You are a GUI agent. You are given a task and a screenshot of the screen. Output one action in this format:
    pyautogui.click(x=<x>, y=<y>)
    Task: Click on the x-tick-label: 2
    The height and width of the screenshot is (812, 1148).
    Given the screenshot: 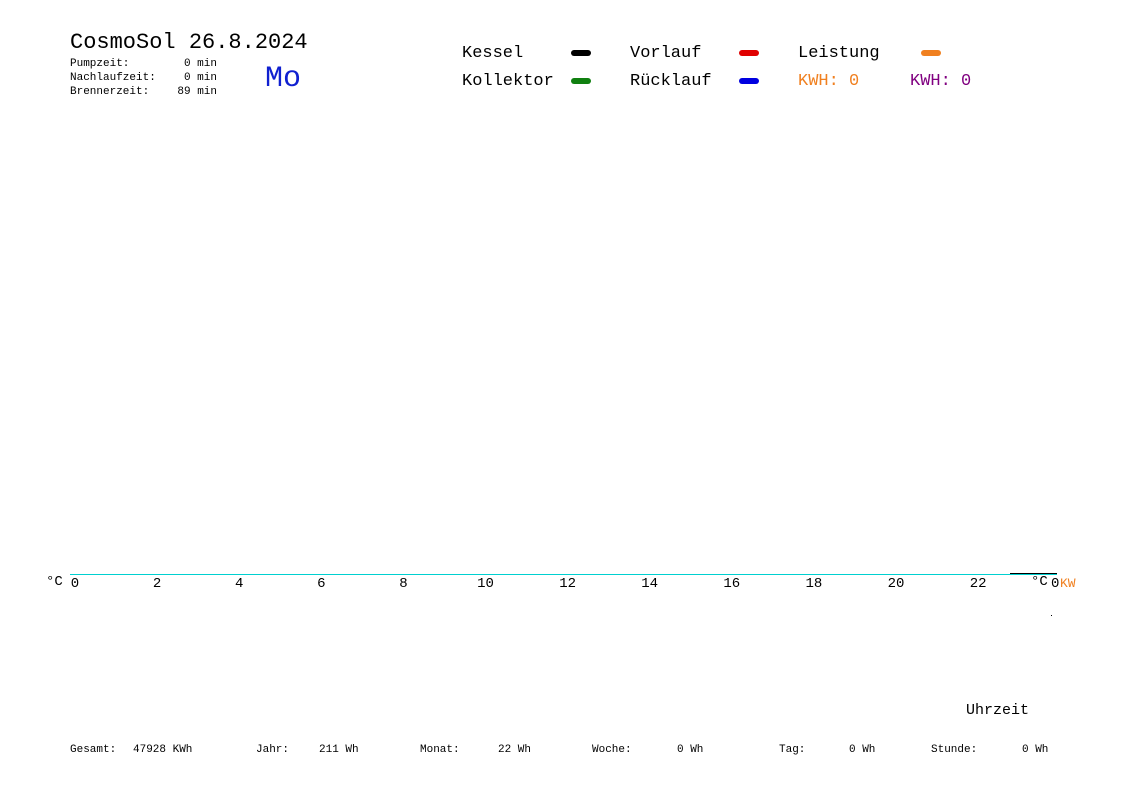 What is the action you would take?
    pyautogui.click(x=157, y=584)
    